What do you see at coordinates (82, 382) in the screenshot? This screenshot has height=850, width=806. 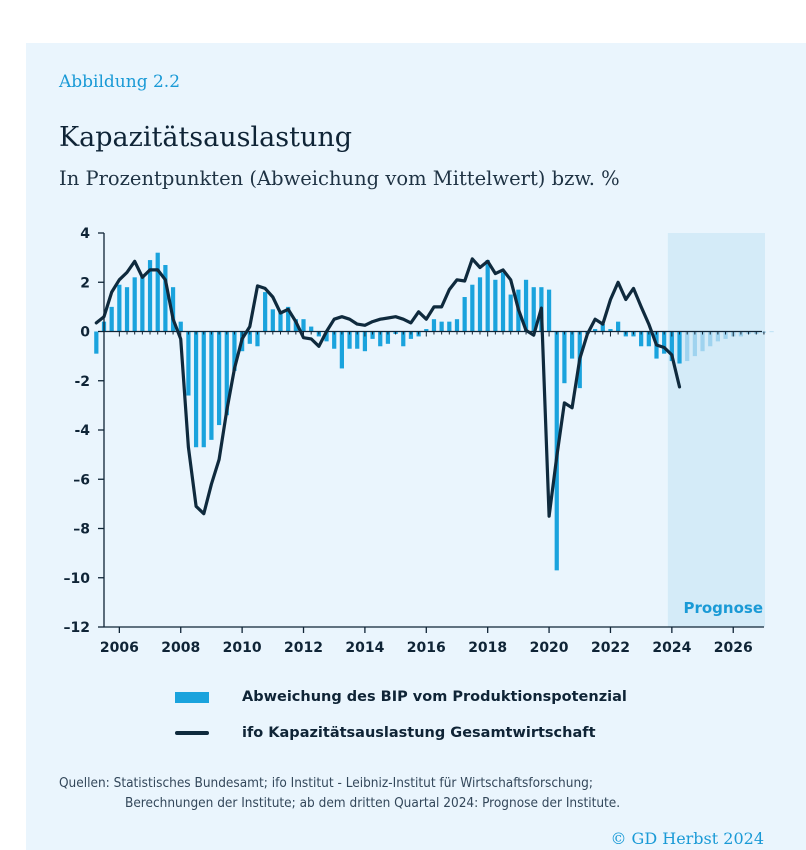 I see `y-tick-label: -2` at bounding box center [82, 382].